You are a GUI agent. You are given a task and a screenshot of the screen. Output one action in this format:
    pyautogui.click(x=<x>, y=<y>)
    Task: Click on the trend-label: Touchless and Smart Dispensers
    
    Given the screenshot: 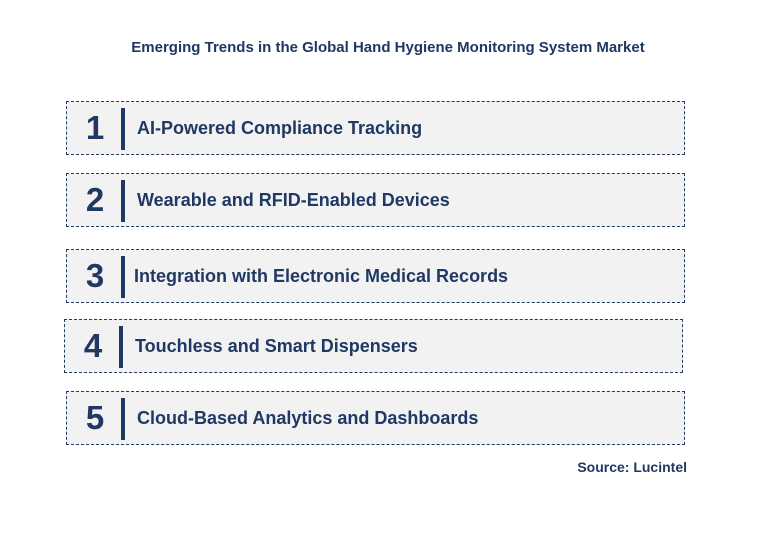 What is the action you would take?
    pyautogui.click(x=276, y=345)
    